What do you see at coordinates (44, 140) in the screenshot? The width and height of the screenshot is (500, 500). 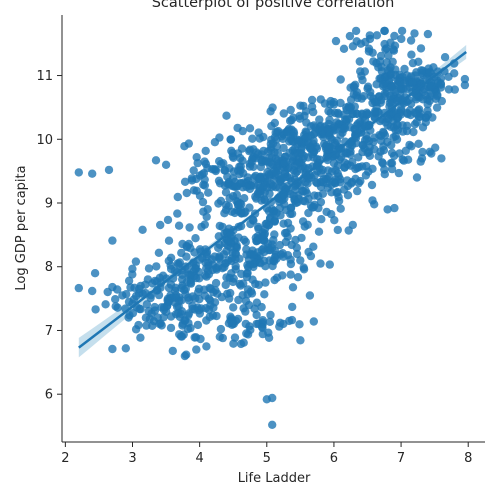 I see `y-tick-label: 10` at bounding box center [44, 140].